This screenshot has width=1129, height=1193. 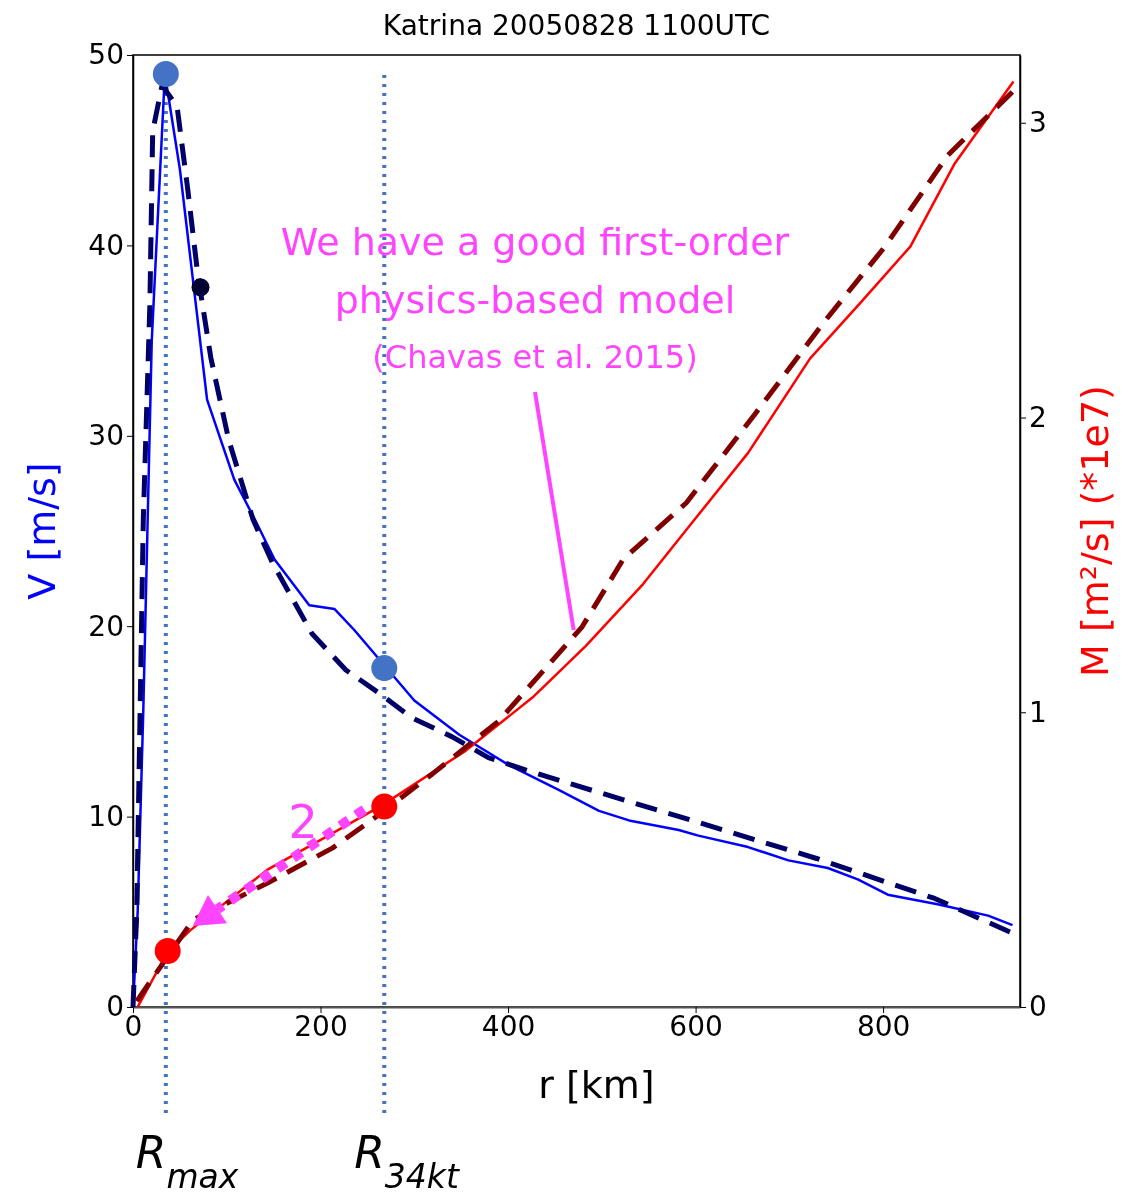 I want to click on x-tick-label: 600, so click(x=696, y=1026).